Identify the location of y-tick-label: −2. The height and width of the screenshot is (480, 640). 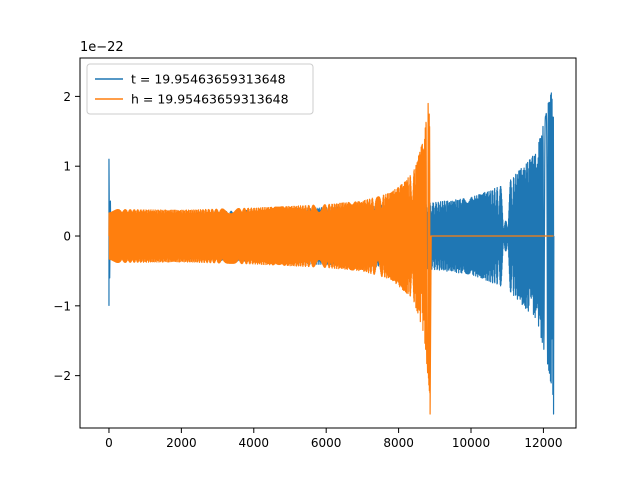
(62, 376).